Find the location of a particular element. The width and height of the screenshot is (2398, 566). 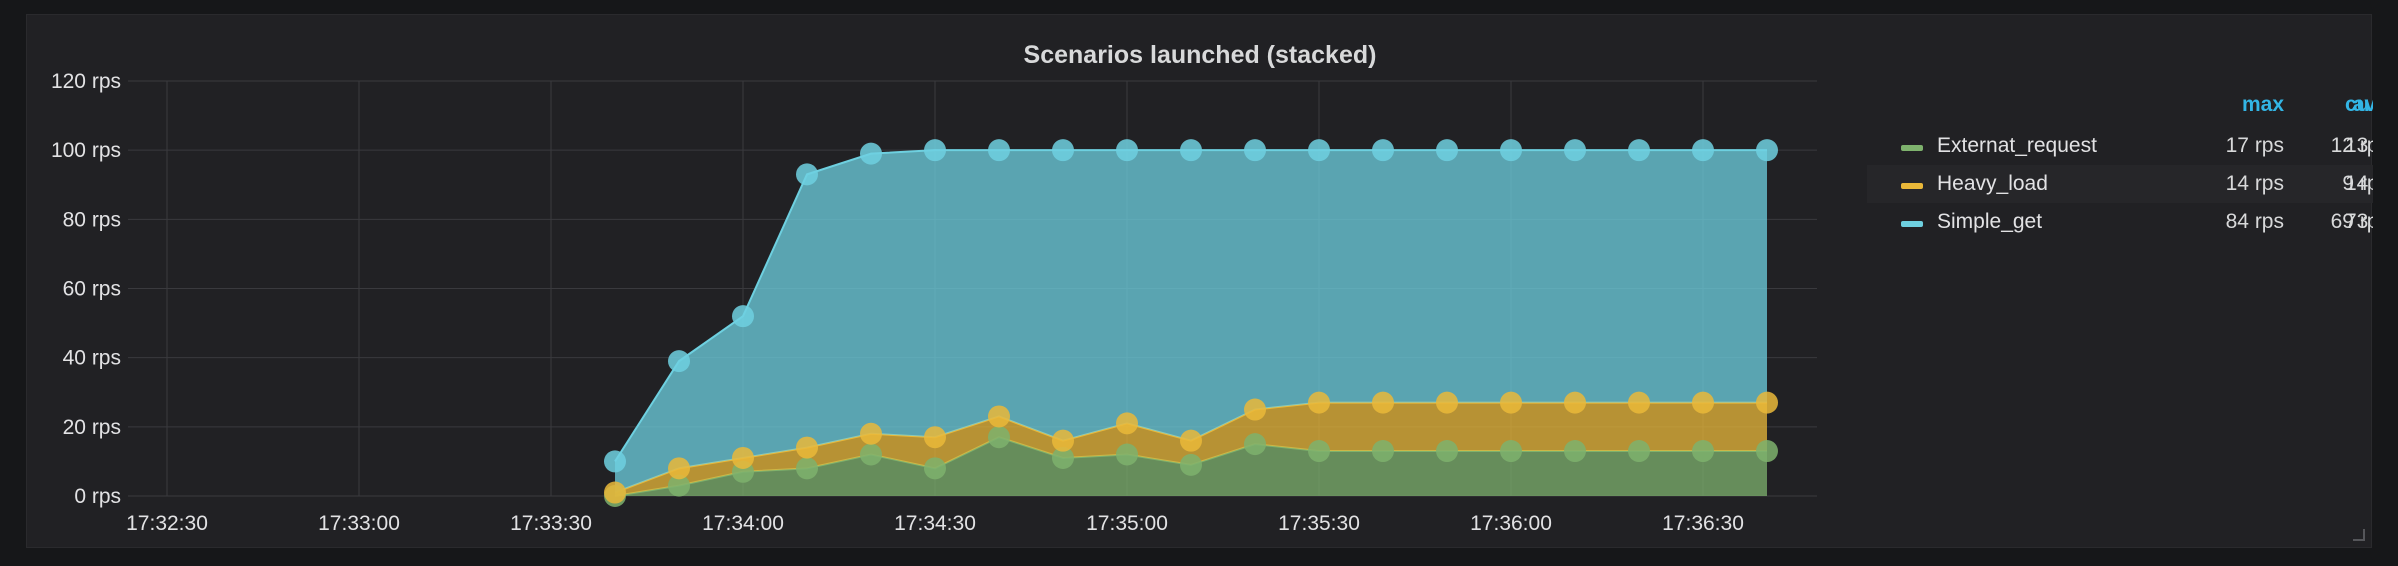

x-tick-label: 17:33:00 is located at coordinates (359, 523).